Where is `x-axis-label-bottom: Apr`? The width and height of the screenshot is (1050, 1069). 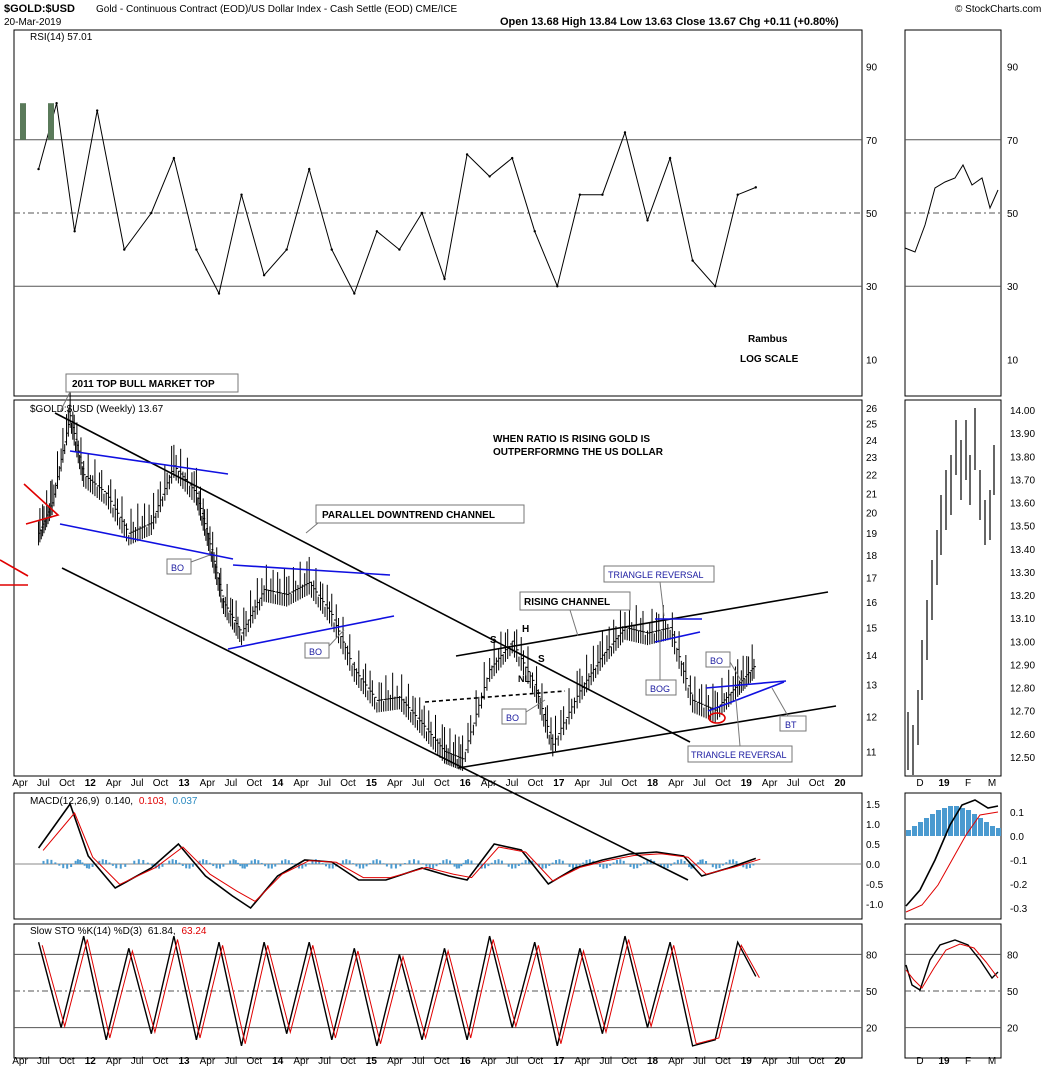
x-axis-label-bottom: Apr is located at coordinates (489, 1061).